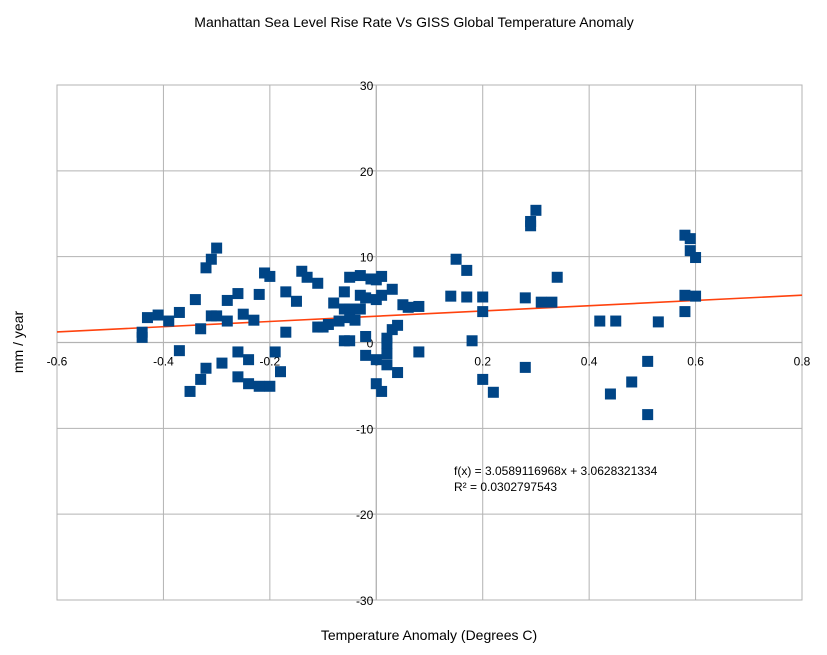  What do you see at coordinates (370, 344) in the screenshot?
I see `y-tick-label: 0` at bounding box center [370, 344].